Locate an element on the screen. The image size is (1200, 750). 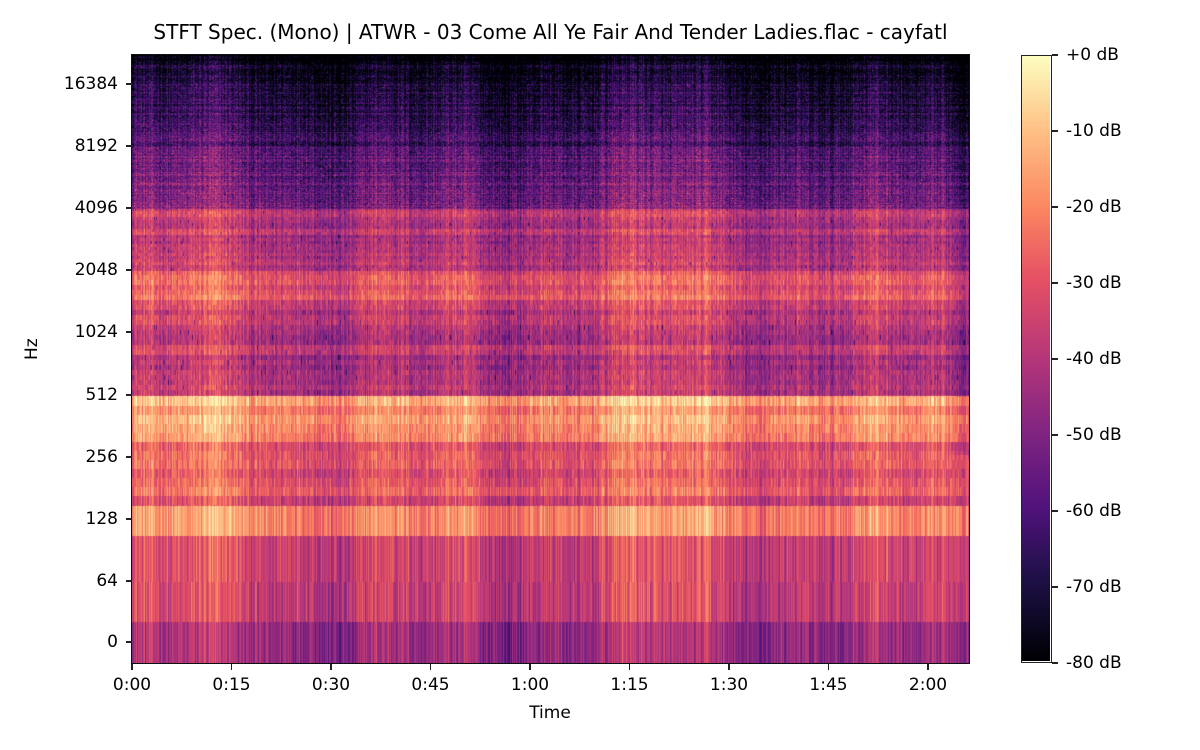
x-tick-label: 1:00 is located at coordinates (530, 685).